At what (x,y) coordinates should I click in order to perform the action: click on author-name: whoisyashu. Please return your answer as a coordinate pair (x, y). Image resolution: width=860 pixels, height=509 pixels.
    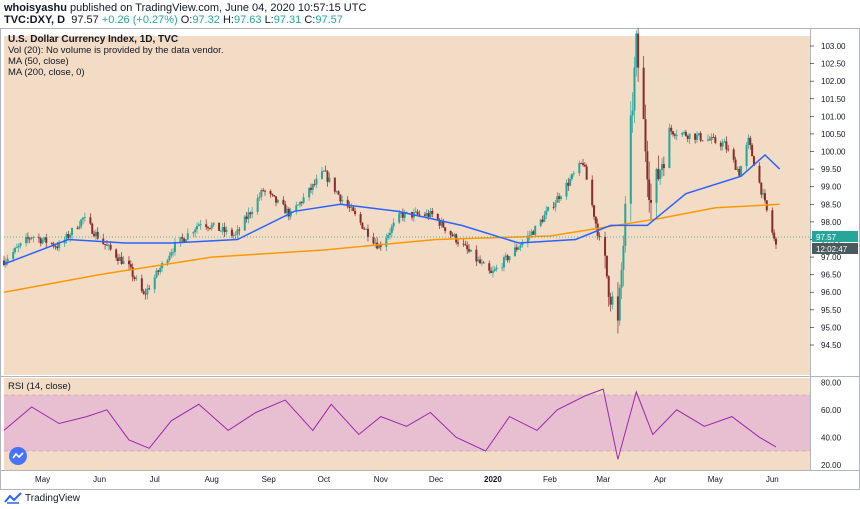
    Looking at the image, I should click on (35, 8).